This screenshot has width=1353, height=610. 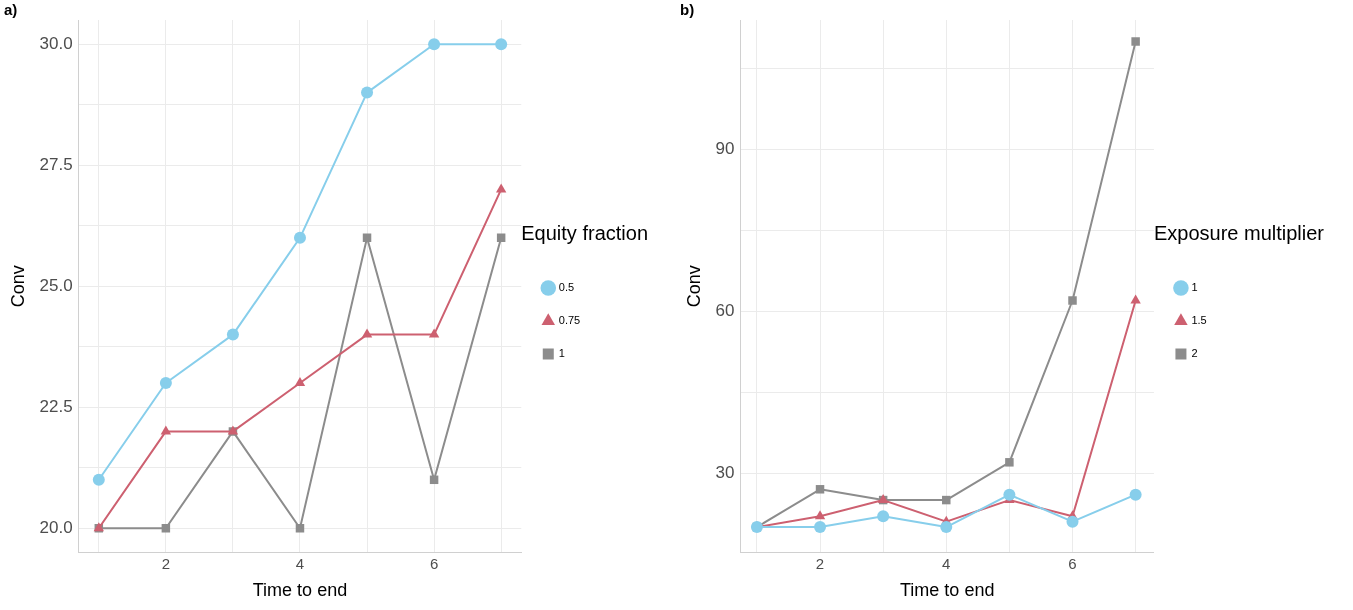 What do you see at coordinates (687, 10) in the screenshot?
I see `chart-title: b)` at bounding box center [687, 10].